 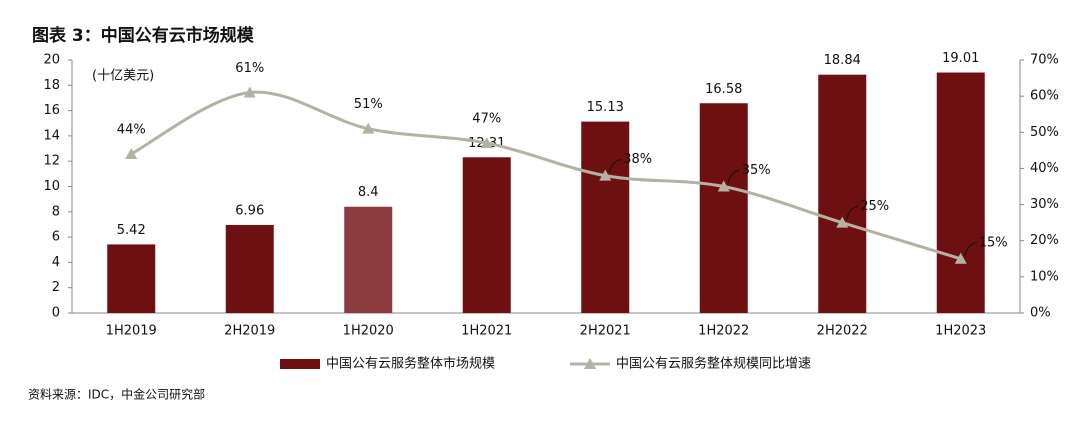 What do you see at coordinates (874, 206) in the screenshot?
I see `line-value-label: 25%` at bounding box center [874, 206].